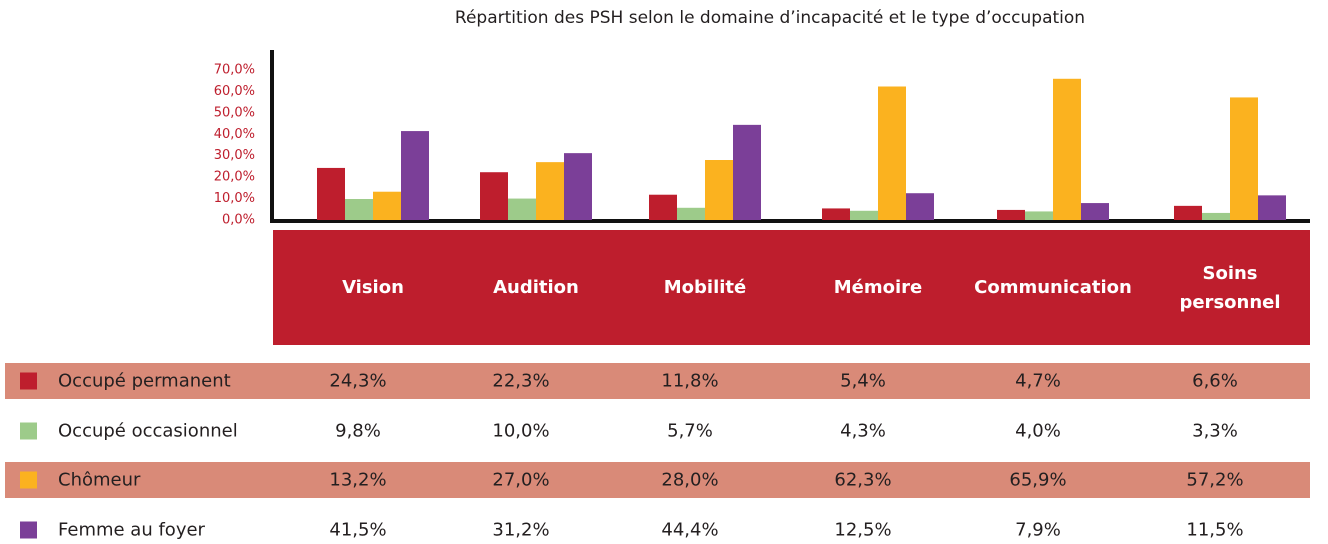 This screenshot has width=1328, height=544. Describe the element at coordinates (99, 480) in the screenshot. I see `legend-label: Chômeur` at that location.